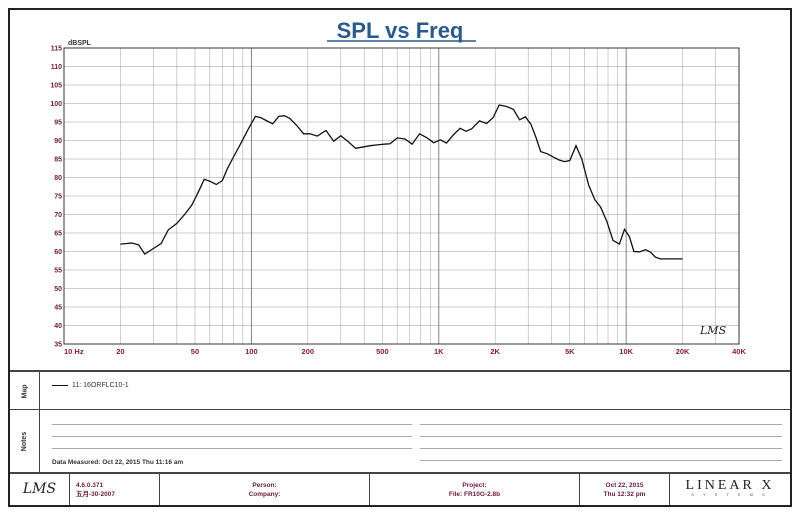  I want to click on x-tick-label: 40K, so click(739, 351).